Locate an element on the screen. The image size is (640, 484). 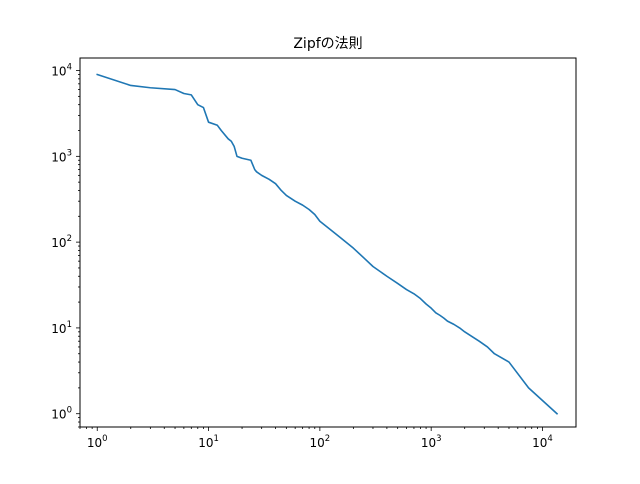
x-tick-label-exponent: 3 is located at coordinates (438, 439).